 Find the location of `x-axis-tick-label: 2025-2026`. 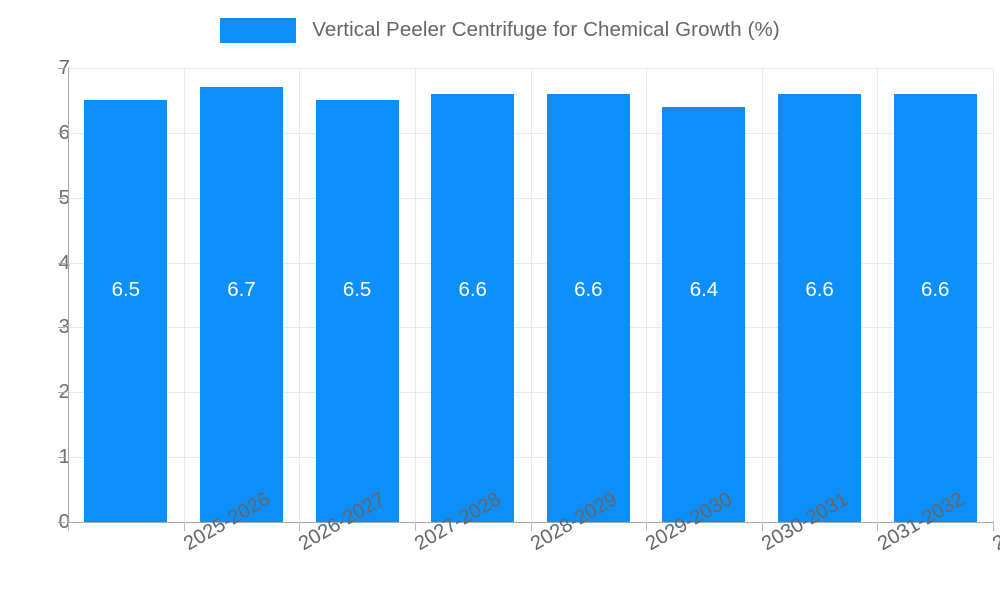

x-axis-tick-label: 2025-2026 is located at coordinates (227, 522).